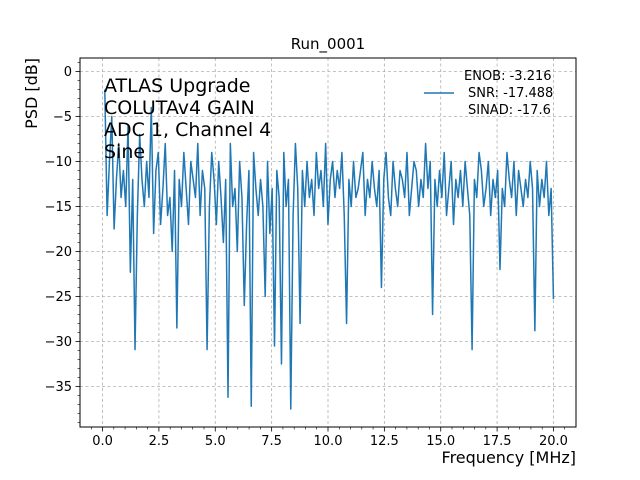 The width and height of the screenshot is (640, 480). What do you see at coordinates (508, 76) in the screenshot?
I see `legend-text-enob: ENOB: -3.216` at bounding box center [508, 76].